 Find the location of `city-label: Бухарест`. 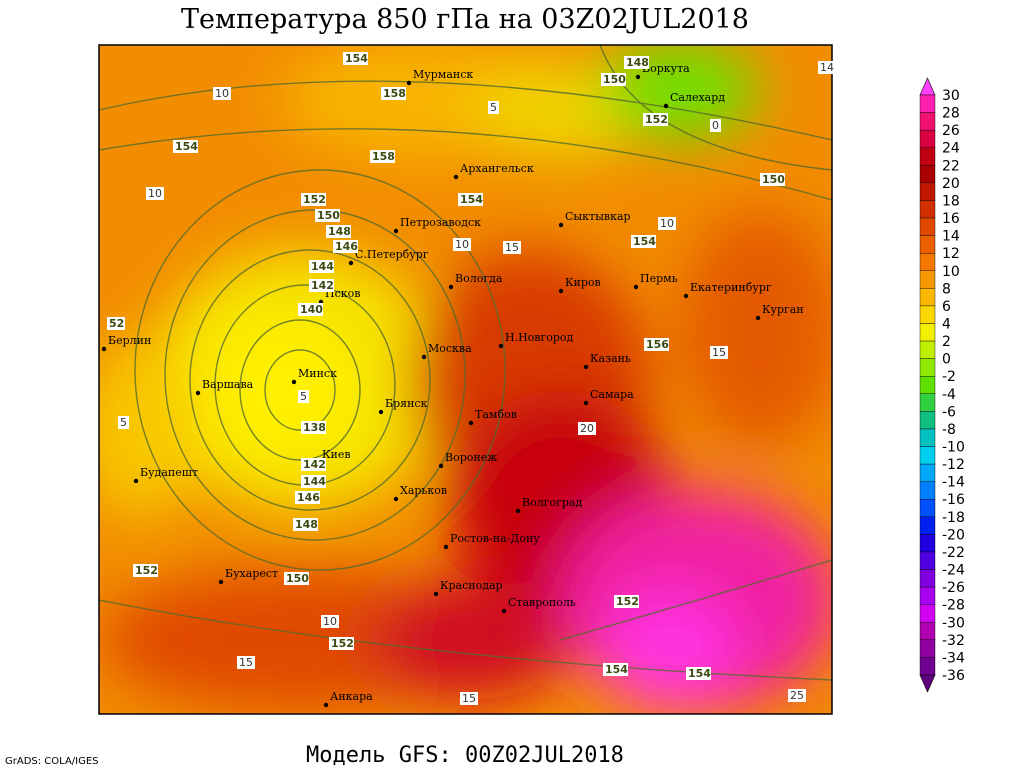

city-label: Бухарест is located at coordinates (251, 573).